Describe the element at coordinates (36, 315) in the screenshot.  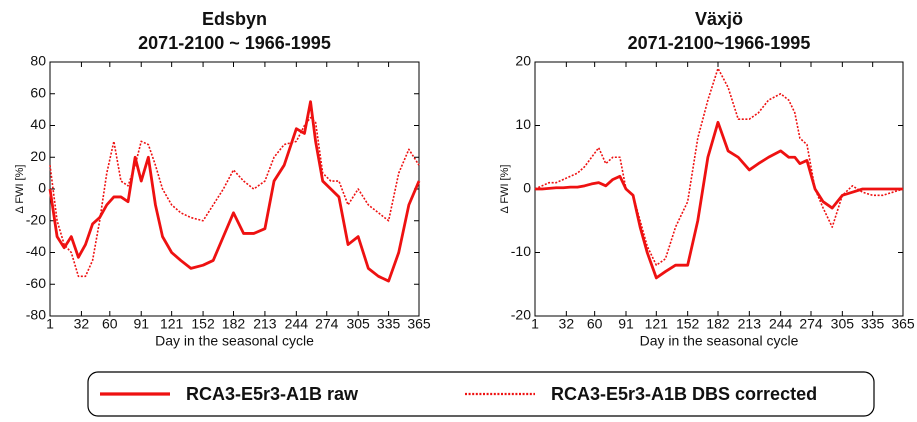
I see `y-tick-label: -80` at that location.